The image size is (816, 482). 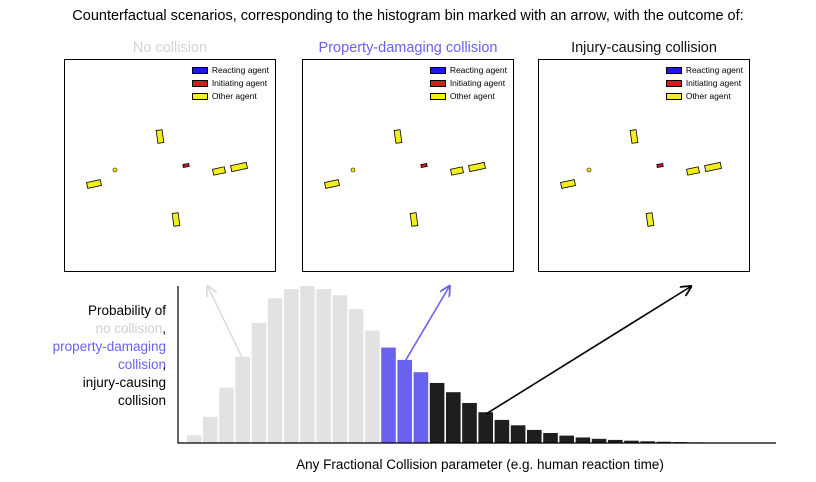 What do you see at coordinates (408, 48) in the screenshot?
I see `panel-title-property-collision: Property-damaging collision` at bounding box center [408, 48].